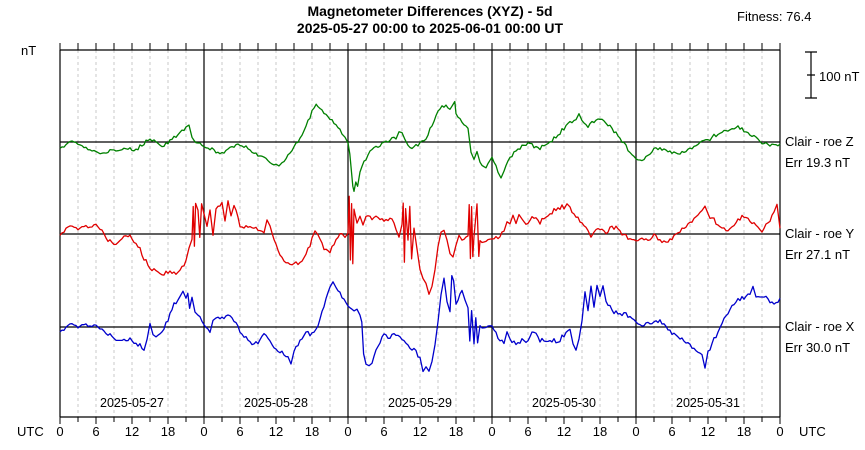 The image size is (865, 450). Describe the element at coordinates (820, 233) in the screenshot. I see `series-label-y: Clair - roe Y` at that location.